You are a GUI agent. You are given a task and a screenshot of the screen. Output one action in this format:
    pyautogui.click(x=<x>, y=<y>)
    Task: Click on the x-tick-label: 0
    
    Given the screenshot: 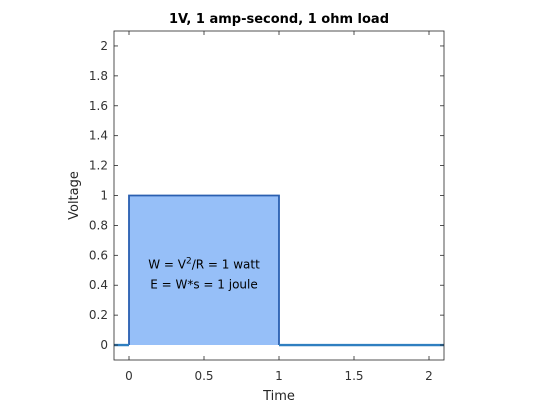 What is the action you would take?
    pyautogui.click(x=129, y=376)
    